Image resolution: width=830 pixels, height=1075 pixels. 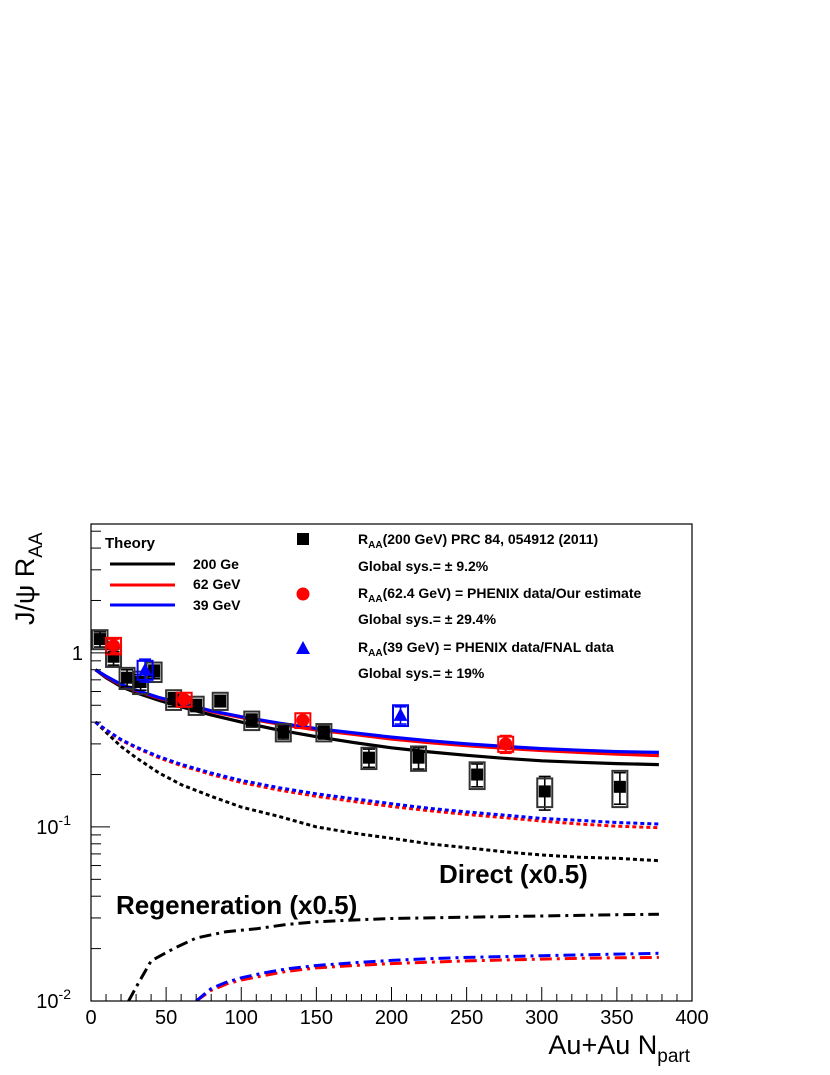 I want to click on legend-sys-200: Global sys.= ± 9.2%, so click(x=423, y=566).